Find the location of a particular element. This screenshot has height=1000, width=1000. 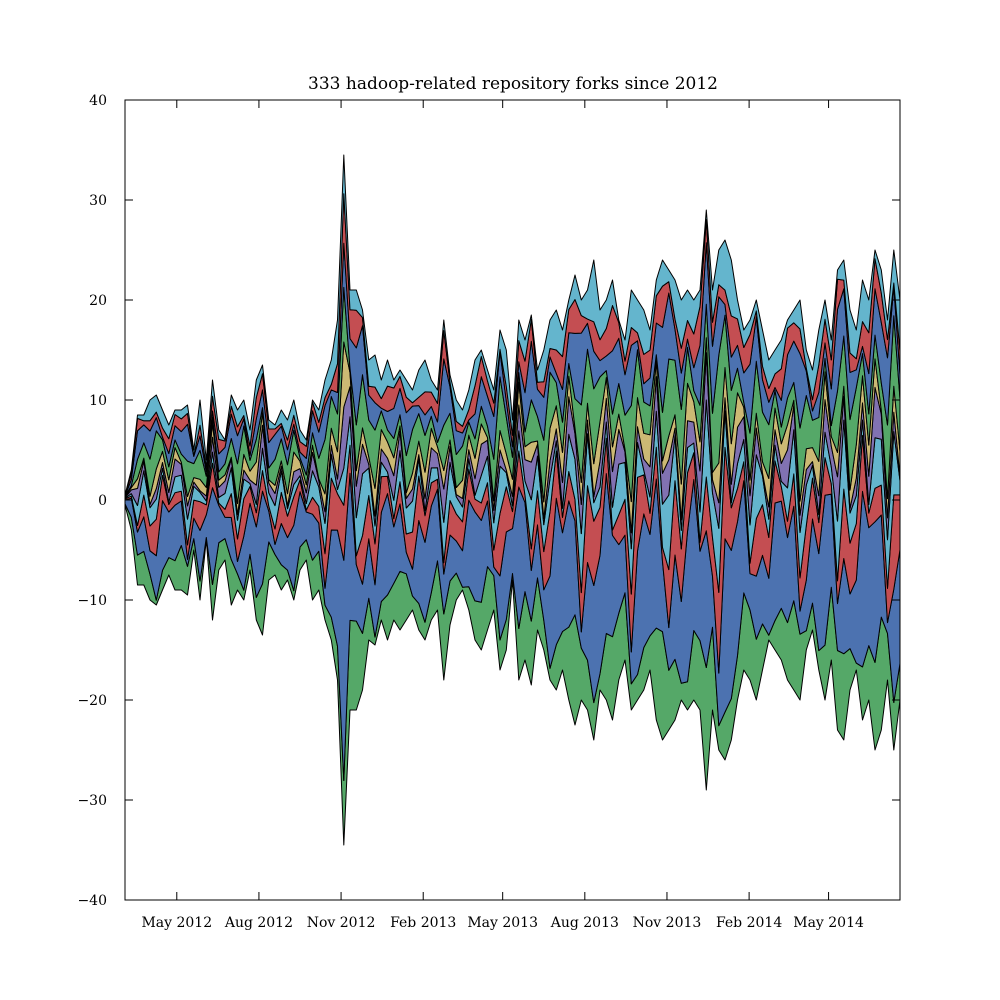

x-tick-label: May 2012 is located at coordinates (176, 923).